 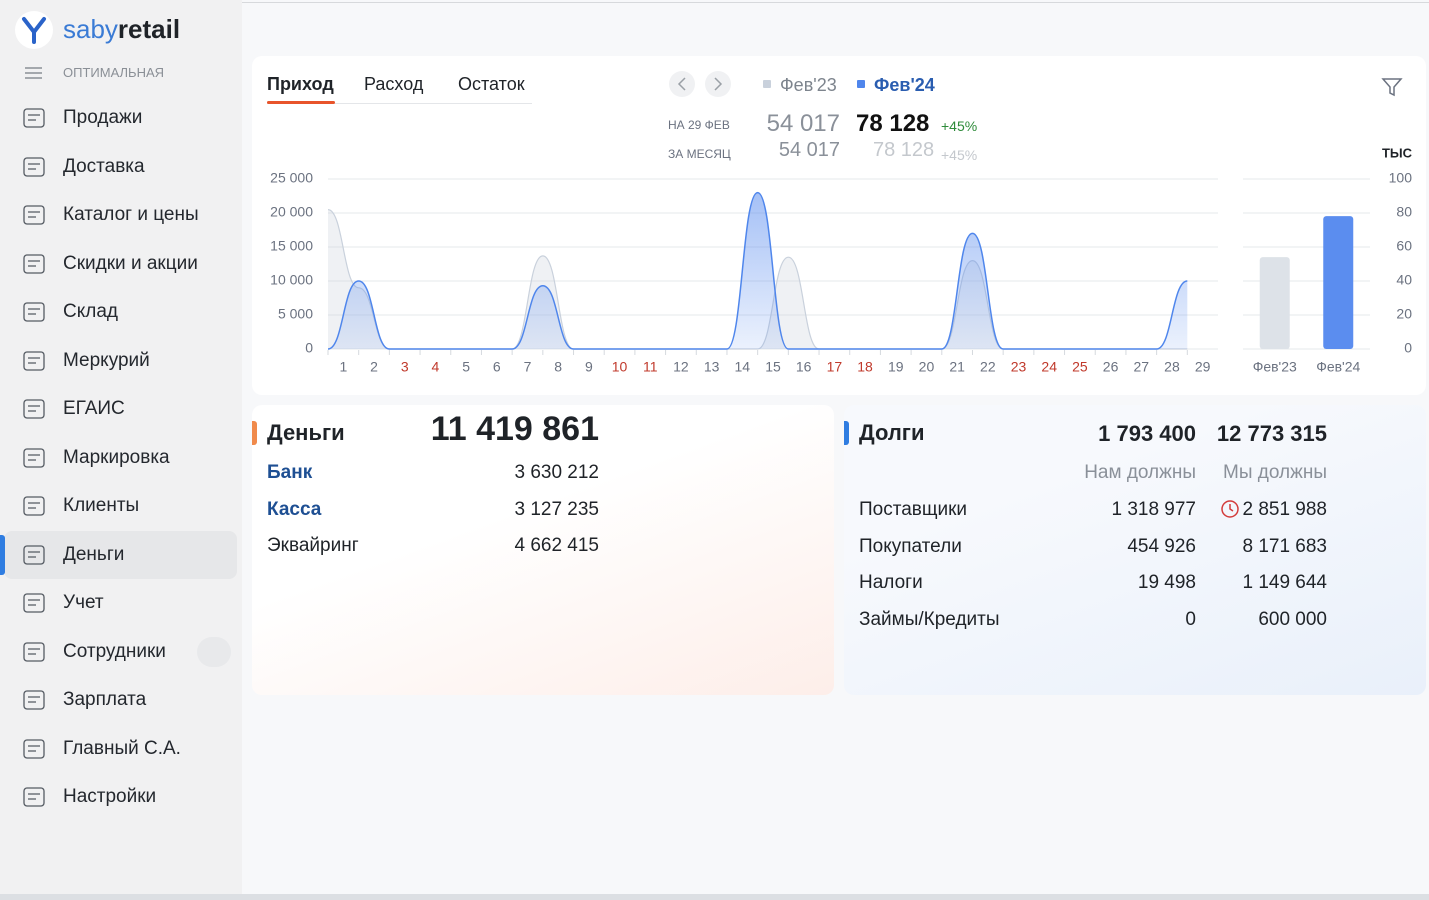 What do you see at coordinates (808, 85) in the screenshot?
I see `legend-label: Фев'23` at bounding box center [808, 85].